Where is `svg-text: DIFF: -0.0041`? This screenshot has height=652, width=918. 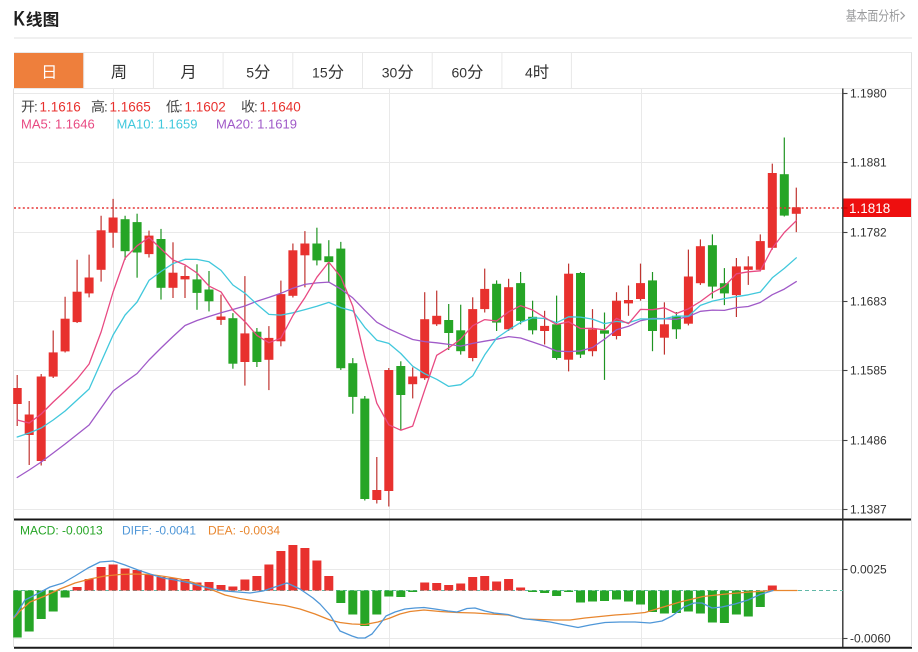
svg-text: DIFF: -0.0041 is located at coordinates (159, 531).